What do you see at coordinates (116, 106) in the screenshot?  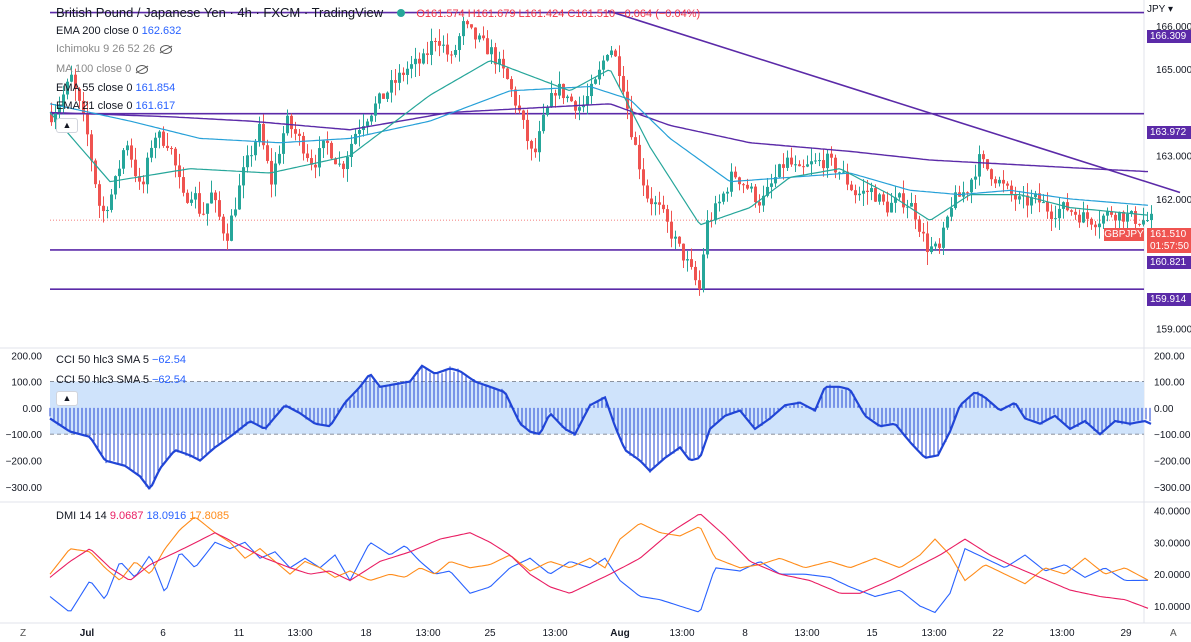 I see `legend-ema21: EMA 21 close 0 161.617` at bounding box center [116, 106].